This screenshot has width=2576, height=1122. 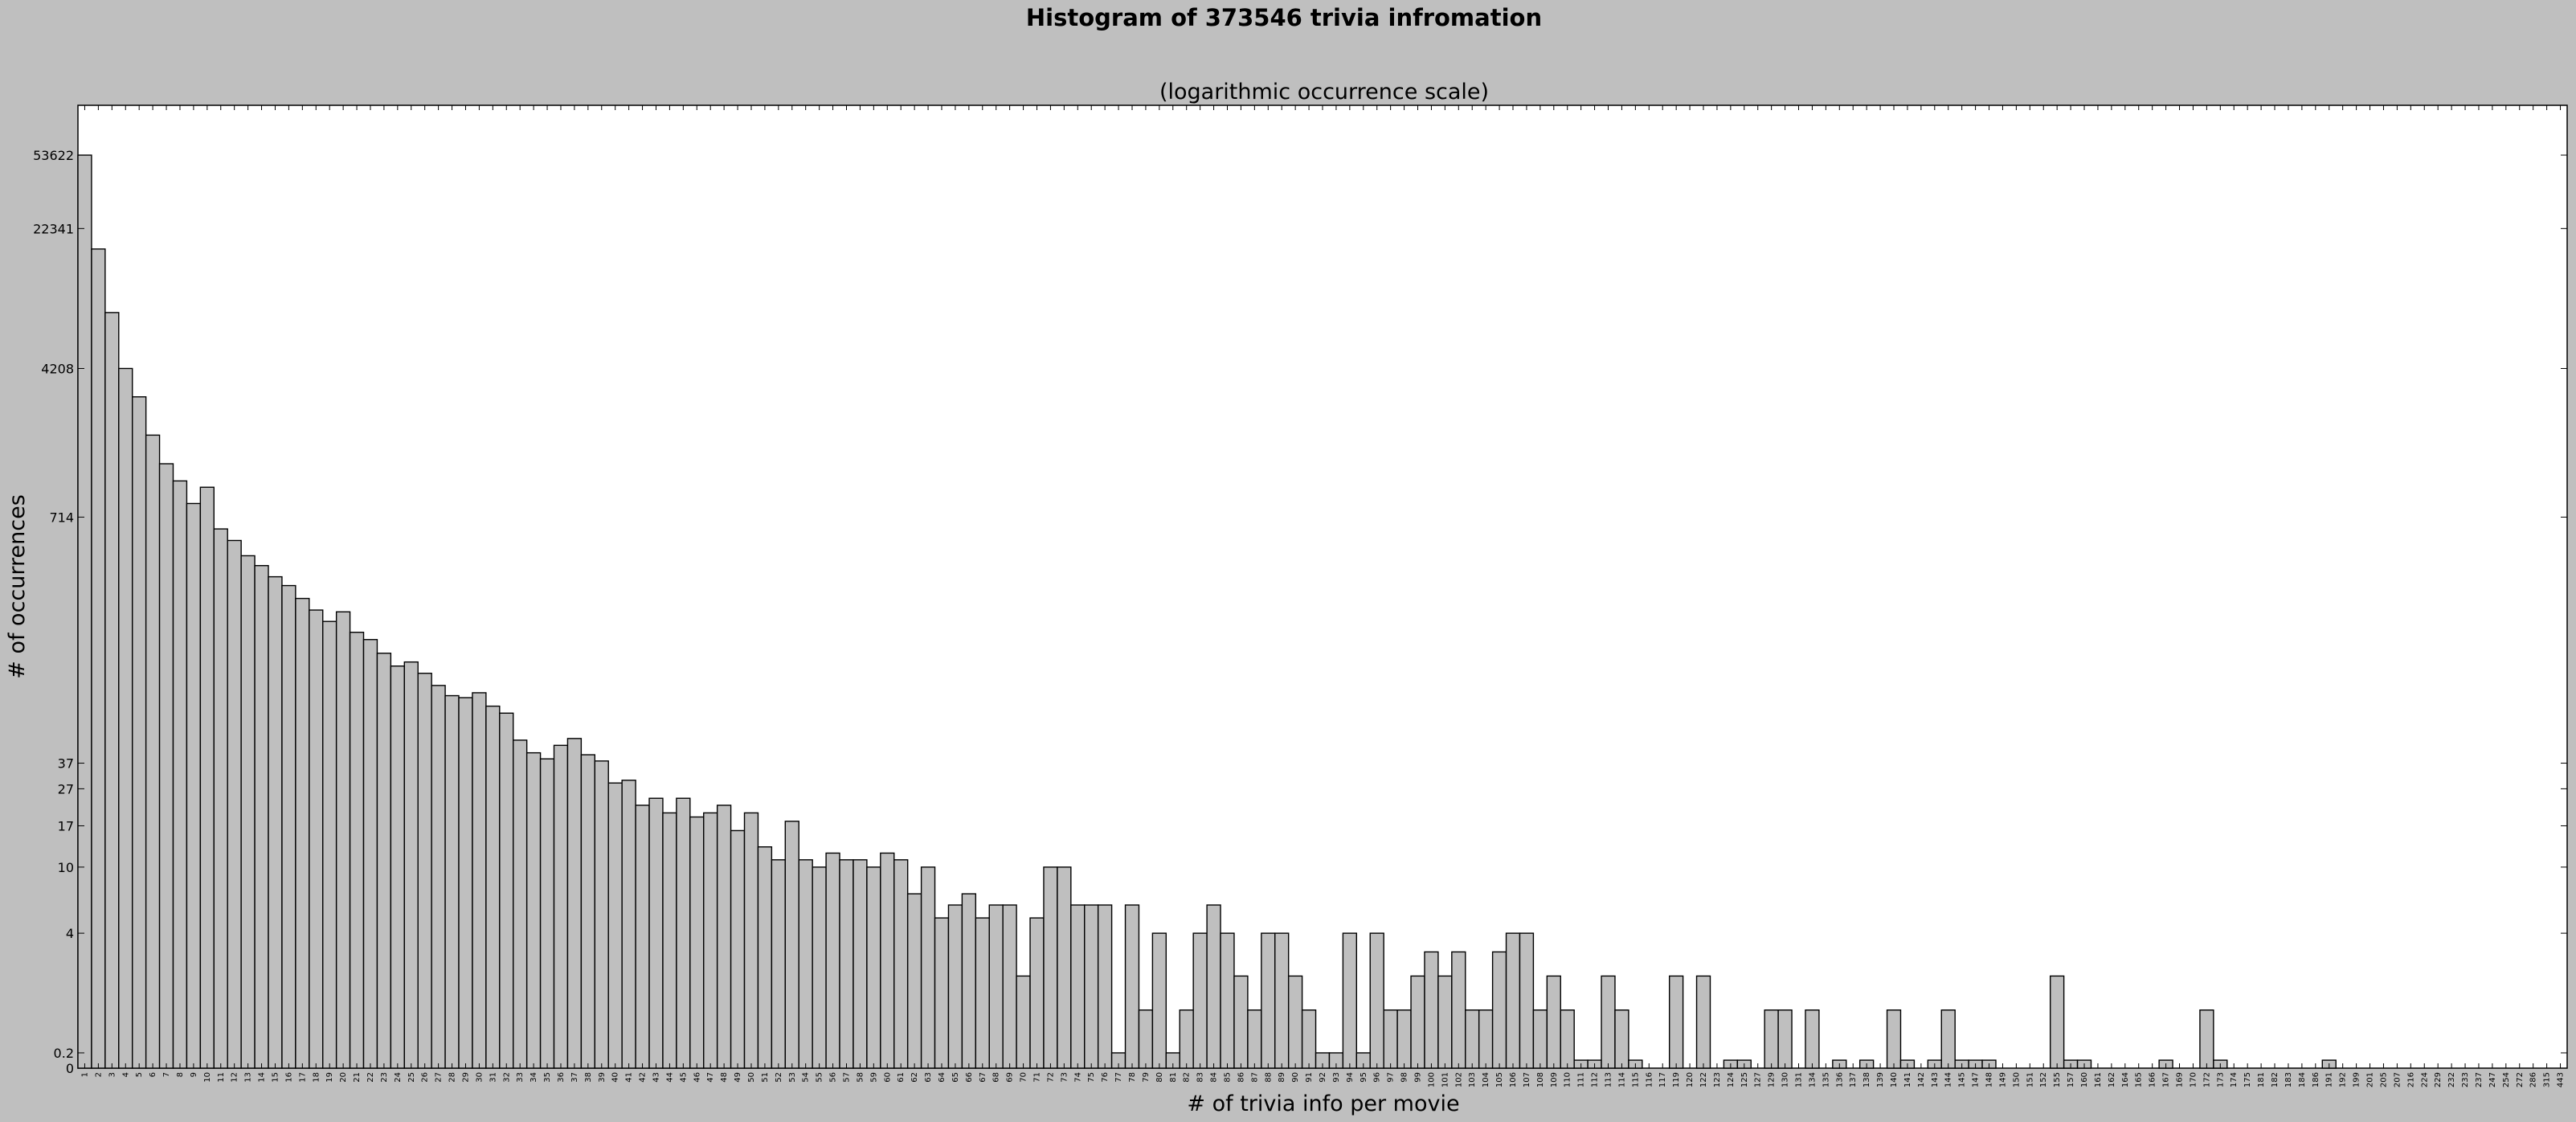 I want to click on x-tick-label: 443, so click(x=2562, y=1079).